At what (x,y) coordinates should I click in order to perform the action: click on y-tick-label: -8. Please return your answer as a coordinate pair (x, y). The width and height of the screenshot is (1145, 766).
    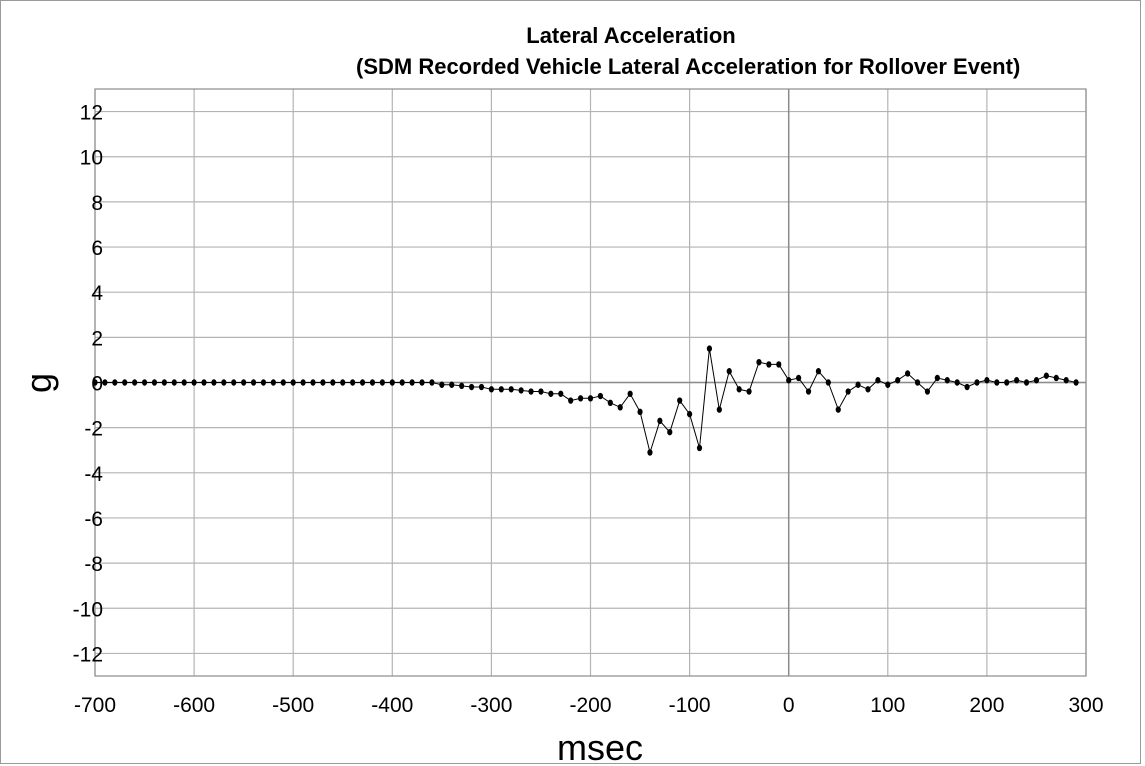
    Looking at the image, I should click on (93, 564).